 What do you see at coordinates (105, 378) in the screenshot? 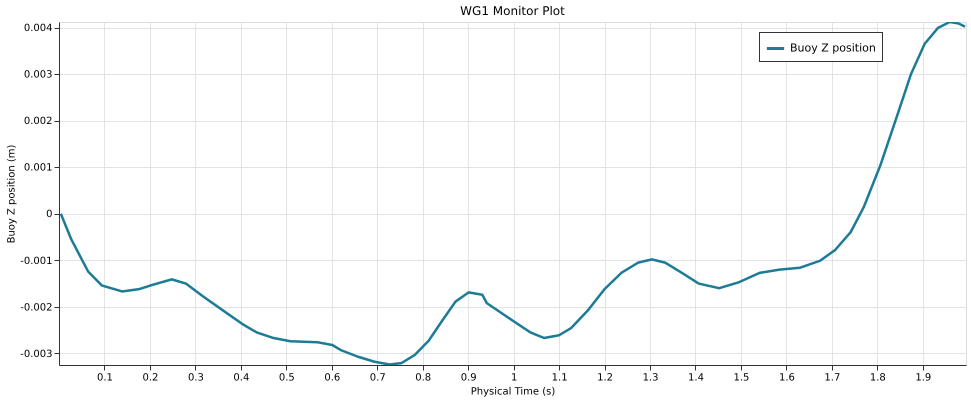
I see `x-tick-label: 0.1` at bounding box center [105, 378].